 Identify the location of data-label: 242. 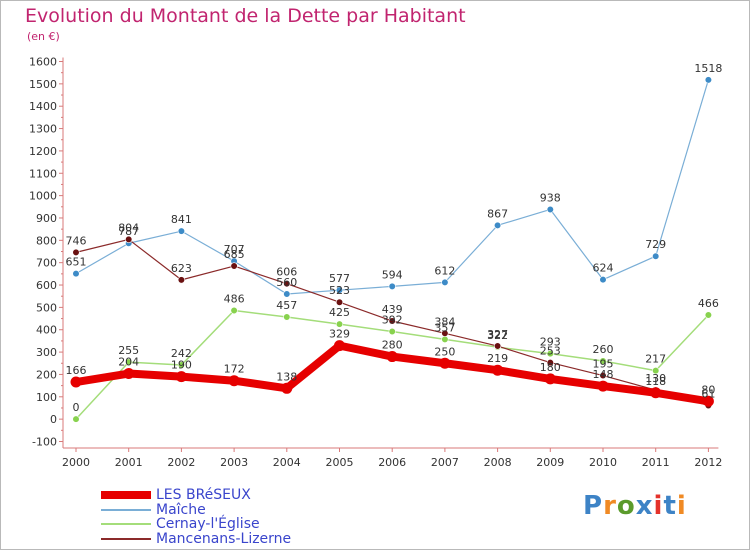
(181, 353).